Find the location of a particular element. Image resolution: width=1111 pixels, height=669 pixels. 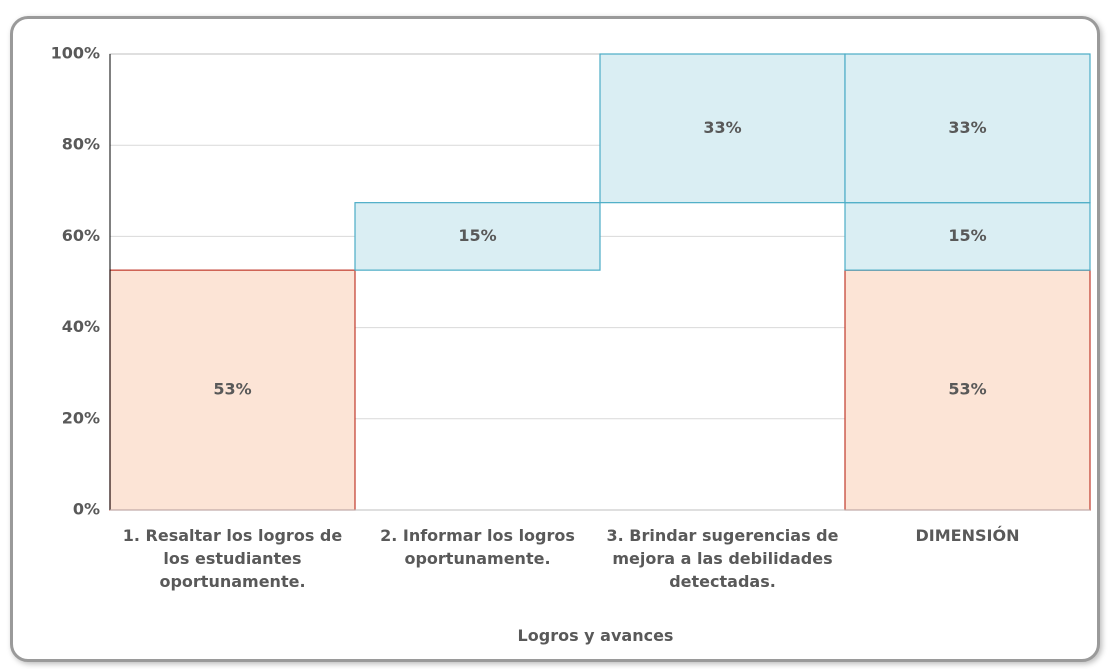

y-tick-label: 0% is located at coordinates (86, 509).